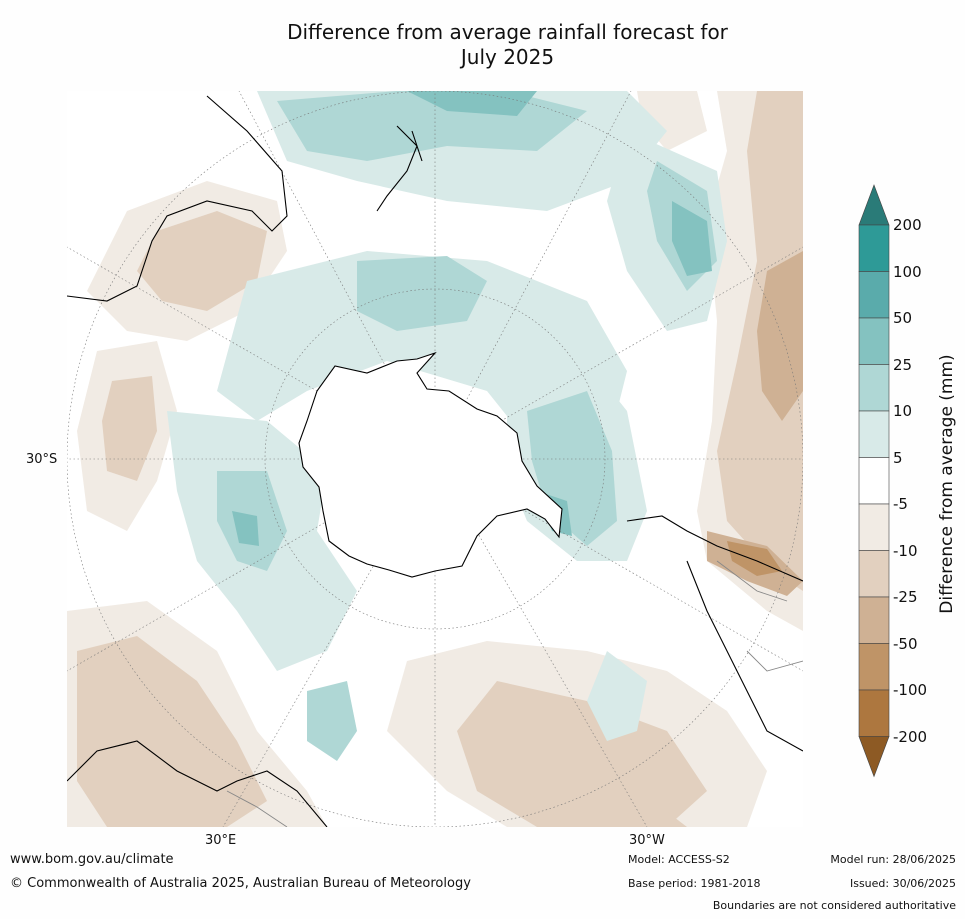 This screenshot has width=965, height=919. Describe the element at coordinates (907, 271) in the screenshot. I see `colorbar-tick-label: 100` at that location.